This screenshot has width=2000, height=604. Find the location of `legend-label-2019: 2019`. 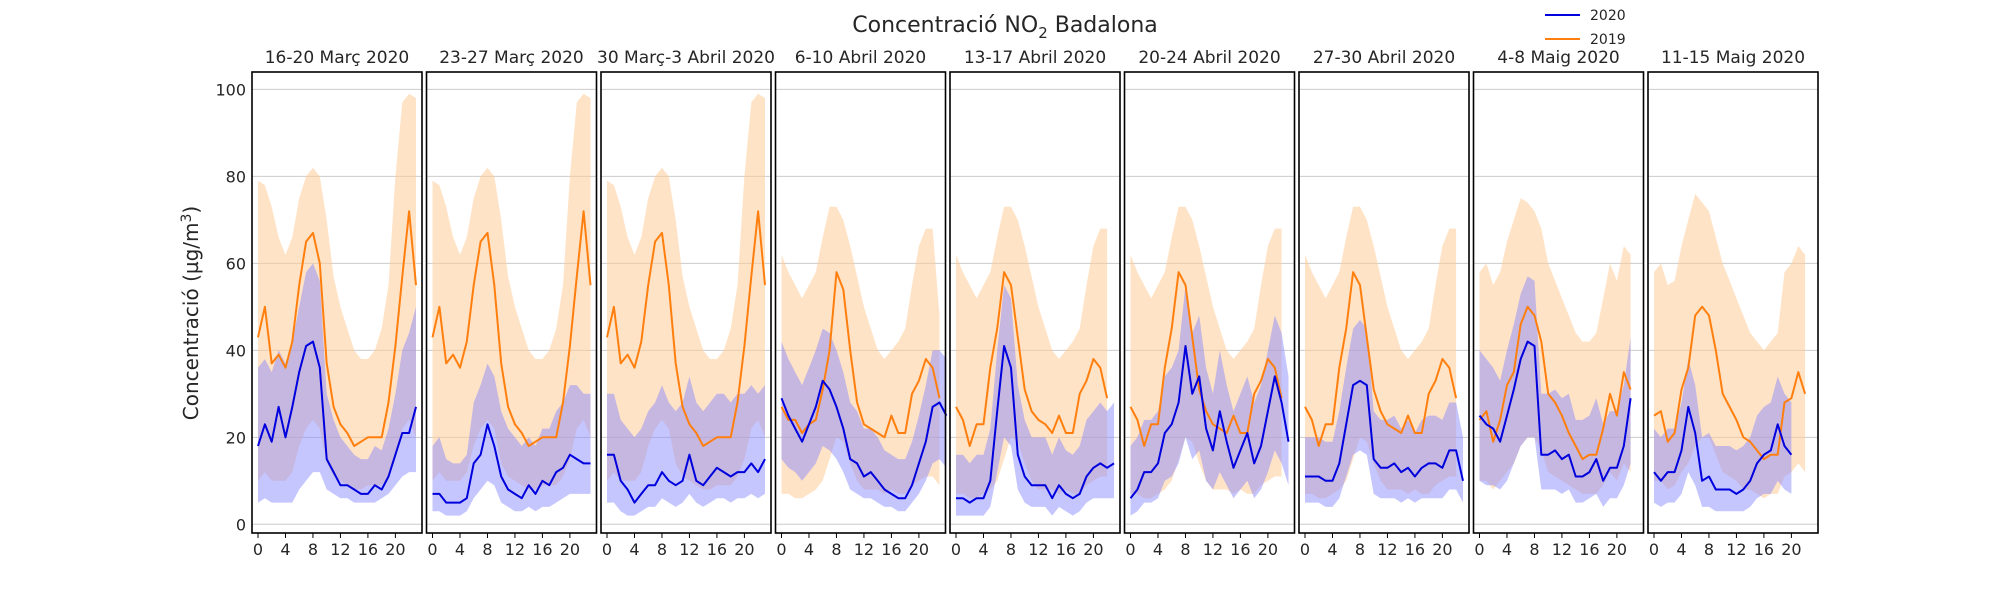

legend-label-2019: 2019 is located at coordinates (1608, 40).